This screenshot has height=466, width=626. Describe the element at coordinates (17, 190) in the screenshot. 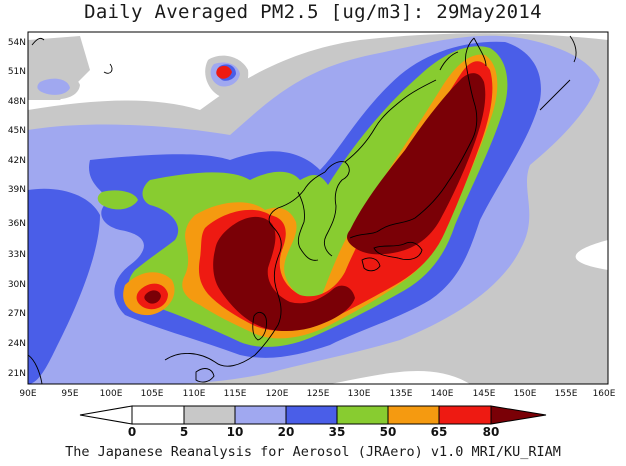

I see `lat-label: 39N` at that location.